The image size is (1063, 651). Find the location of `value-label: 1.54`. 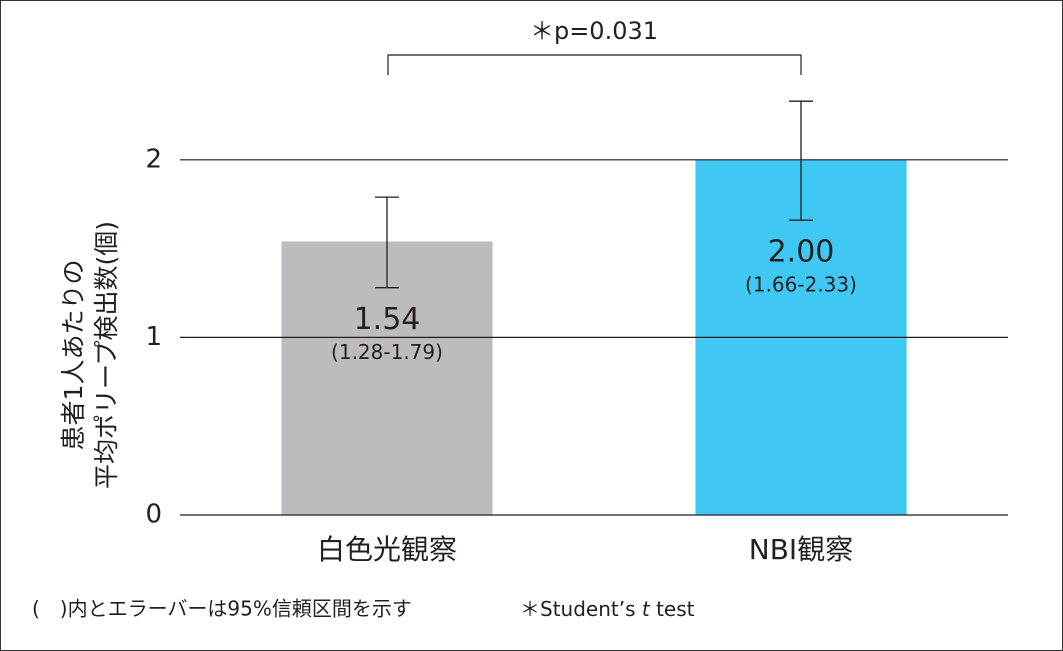

value-label: 1.54 is located at coordinates (387, 319).